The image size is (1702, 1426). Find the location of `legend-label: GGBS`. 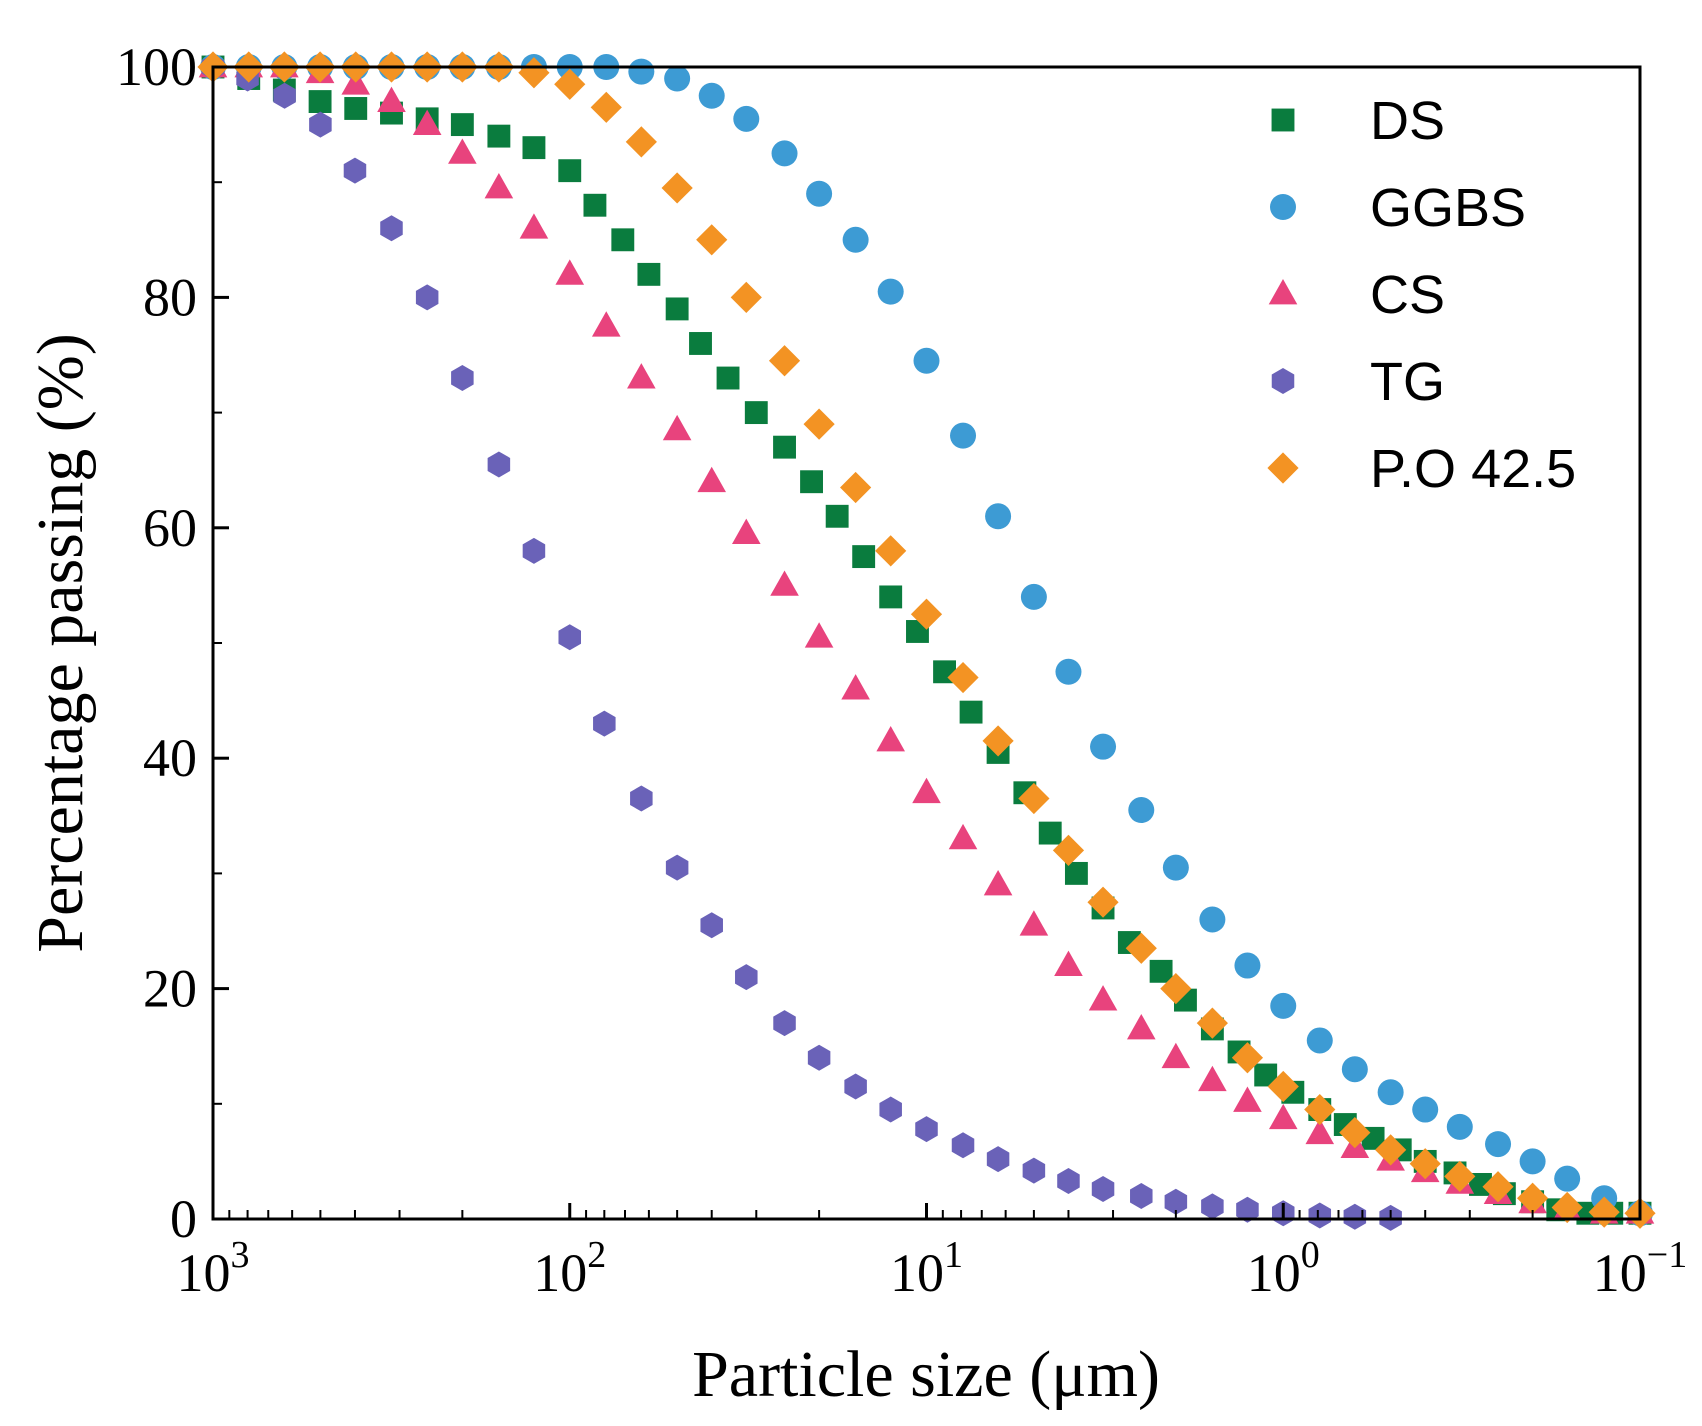

legend-label: GGBS is located at coordinates (1448, 208).